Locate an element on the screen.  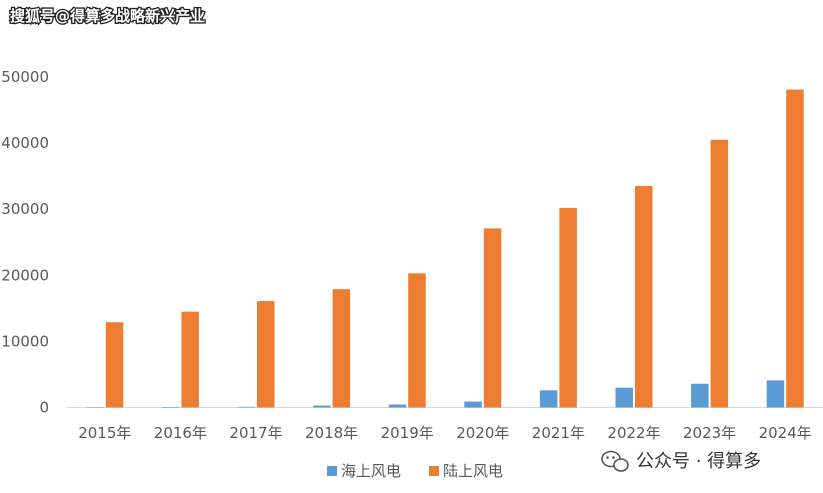
y-tick-label: 0 is located at coordinates (44, 408).